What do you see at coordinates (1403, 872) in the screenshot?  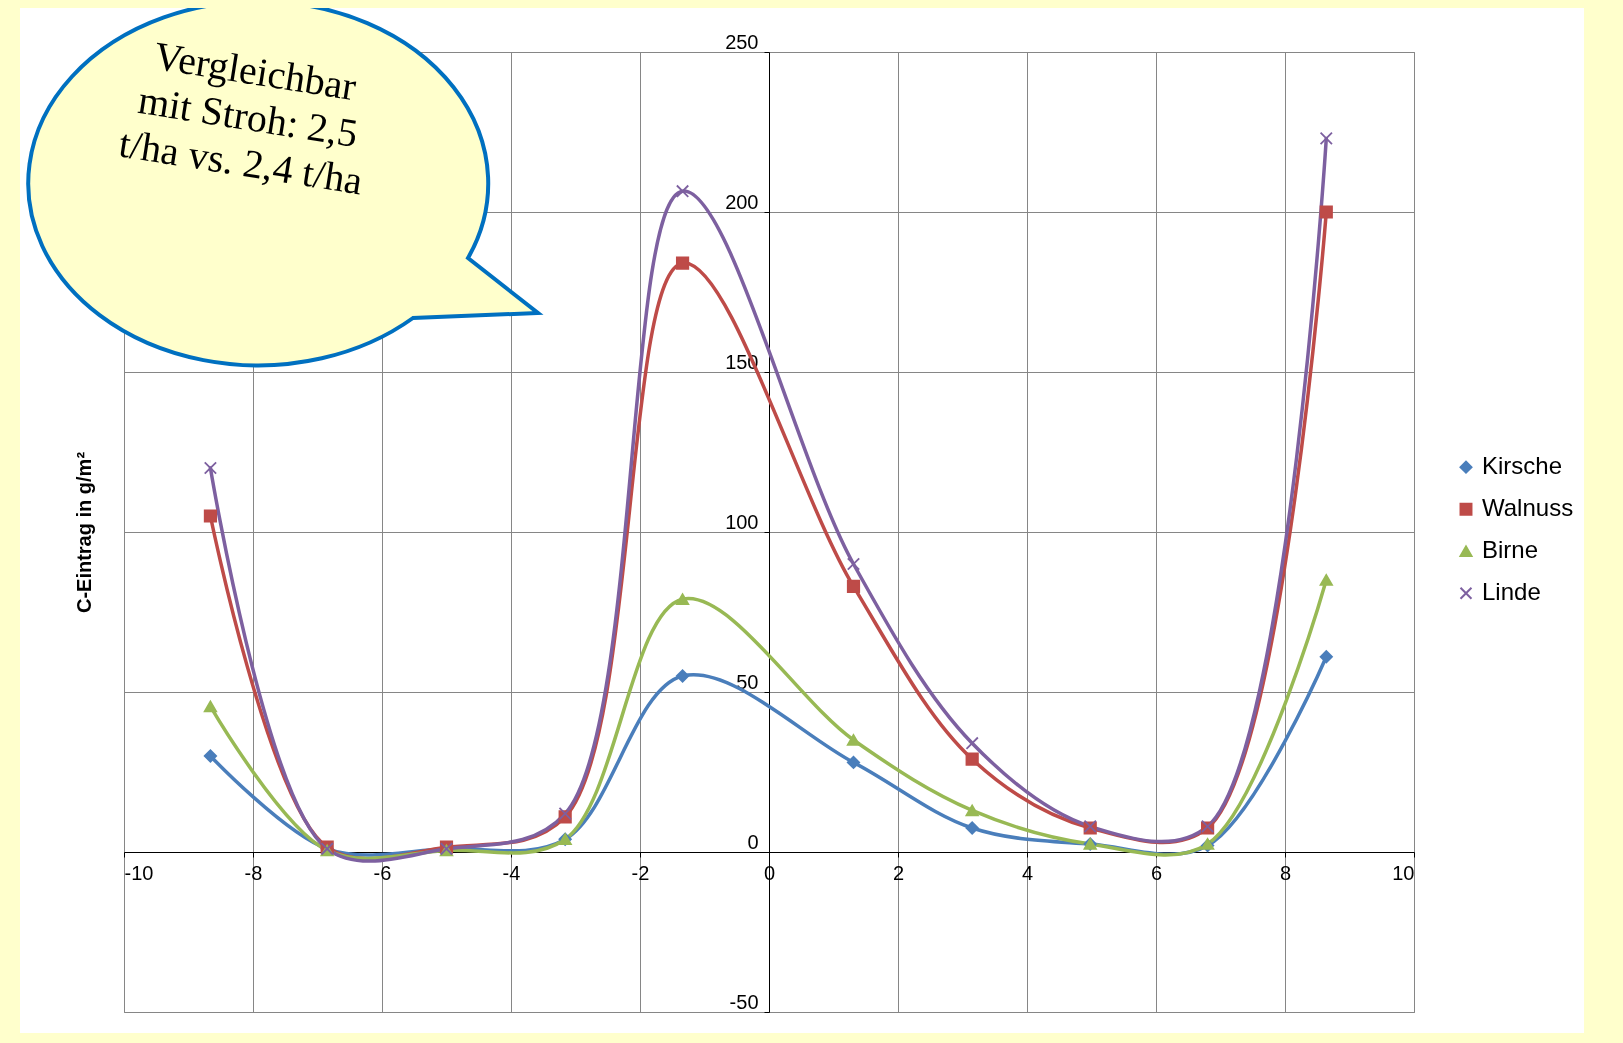 I see `x-tick-label: 10` at bounding box center [1403, 872].